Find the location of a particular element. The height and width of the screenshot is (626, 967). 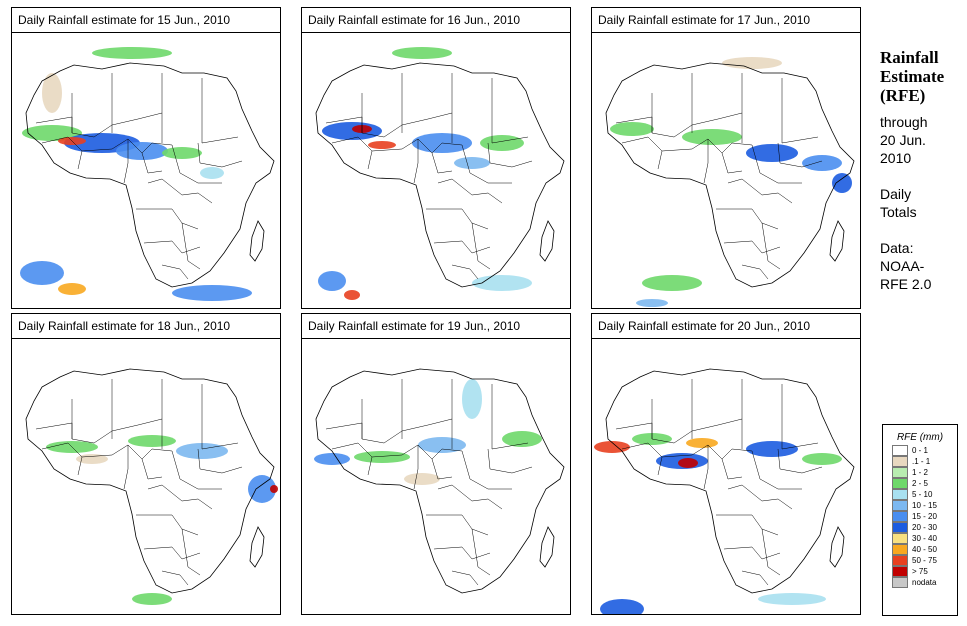

legend-label: 15 - 20 is located at coordinates (924, 516).